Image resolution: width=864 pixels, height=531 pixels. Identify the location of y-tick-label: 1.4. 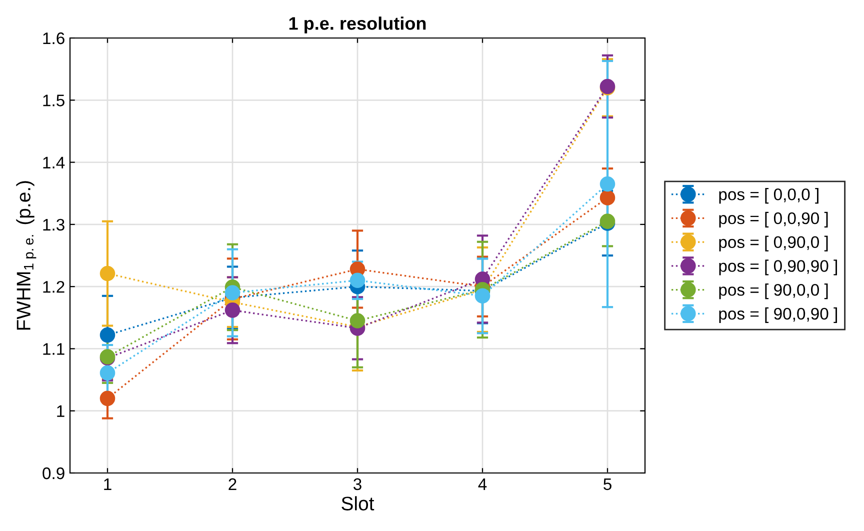
(54, 162).